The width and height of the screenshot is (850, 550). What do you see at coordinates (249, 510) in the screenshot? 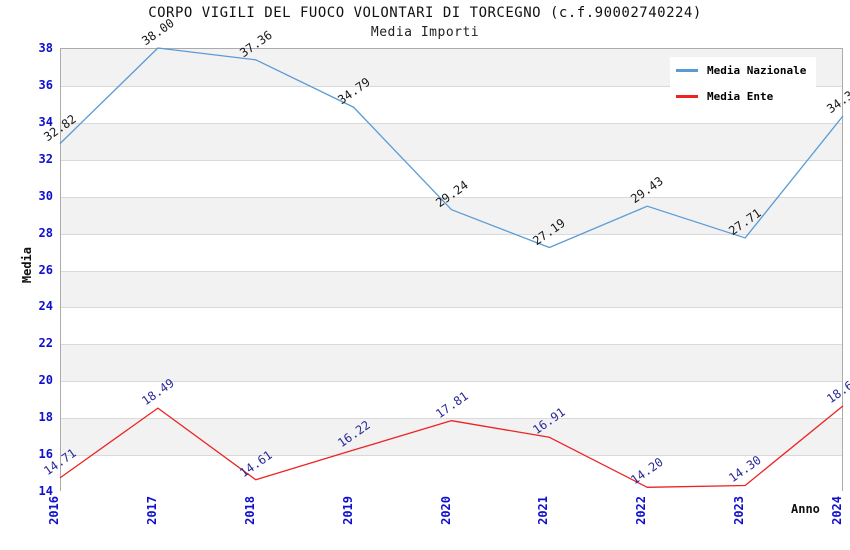
I see `x-tick-label: 2018` at bounding box center [249, 510].